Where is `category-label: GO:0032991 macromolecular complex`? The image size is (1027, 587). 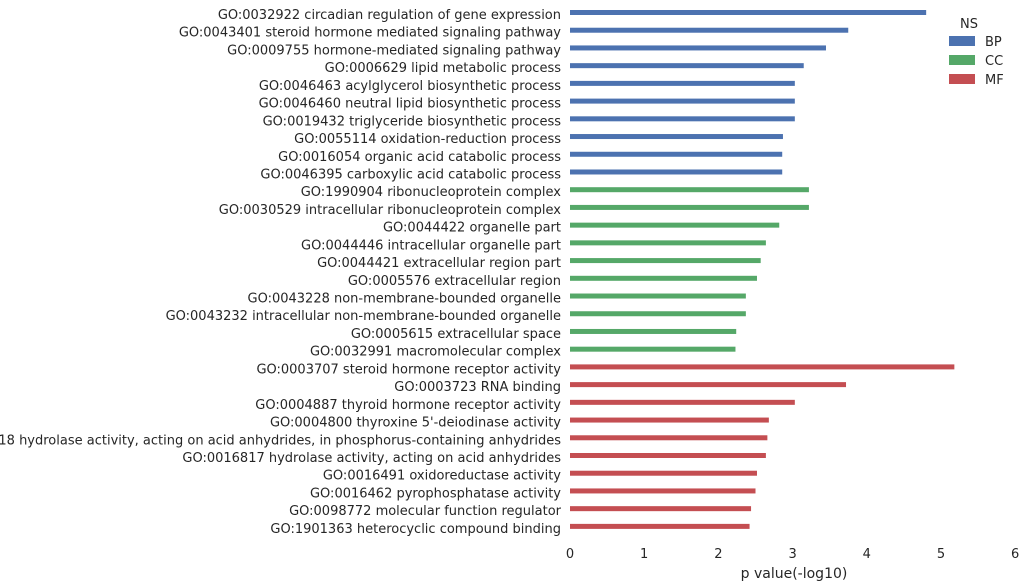 category-label: GO:0032991 macromolecular complex is located at coordinates (435, 352).